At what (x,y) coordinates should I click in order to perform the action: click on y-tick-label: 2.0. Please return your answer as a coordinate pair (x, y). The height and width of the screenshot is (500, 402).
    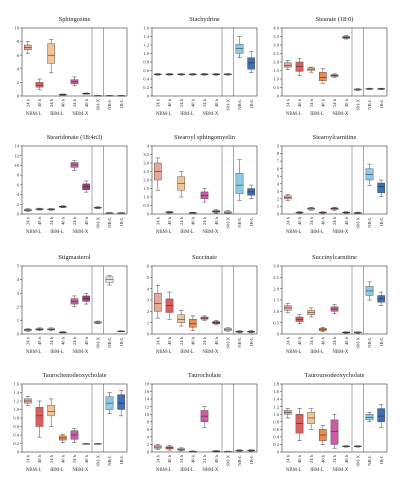
    Looking at the image, I should click on (276, 288).